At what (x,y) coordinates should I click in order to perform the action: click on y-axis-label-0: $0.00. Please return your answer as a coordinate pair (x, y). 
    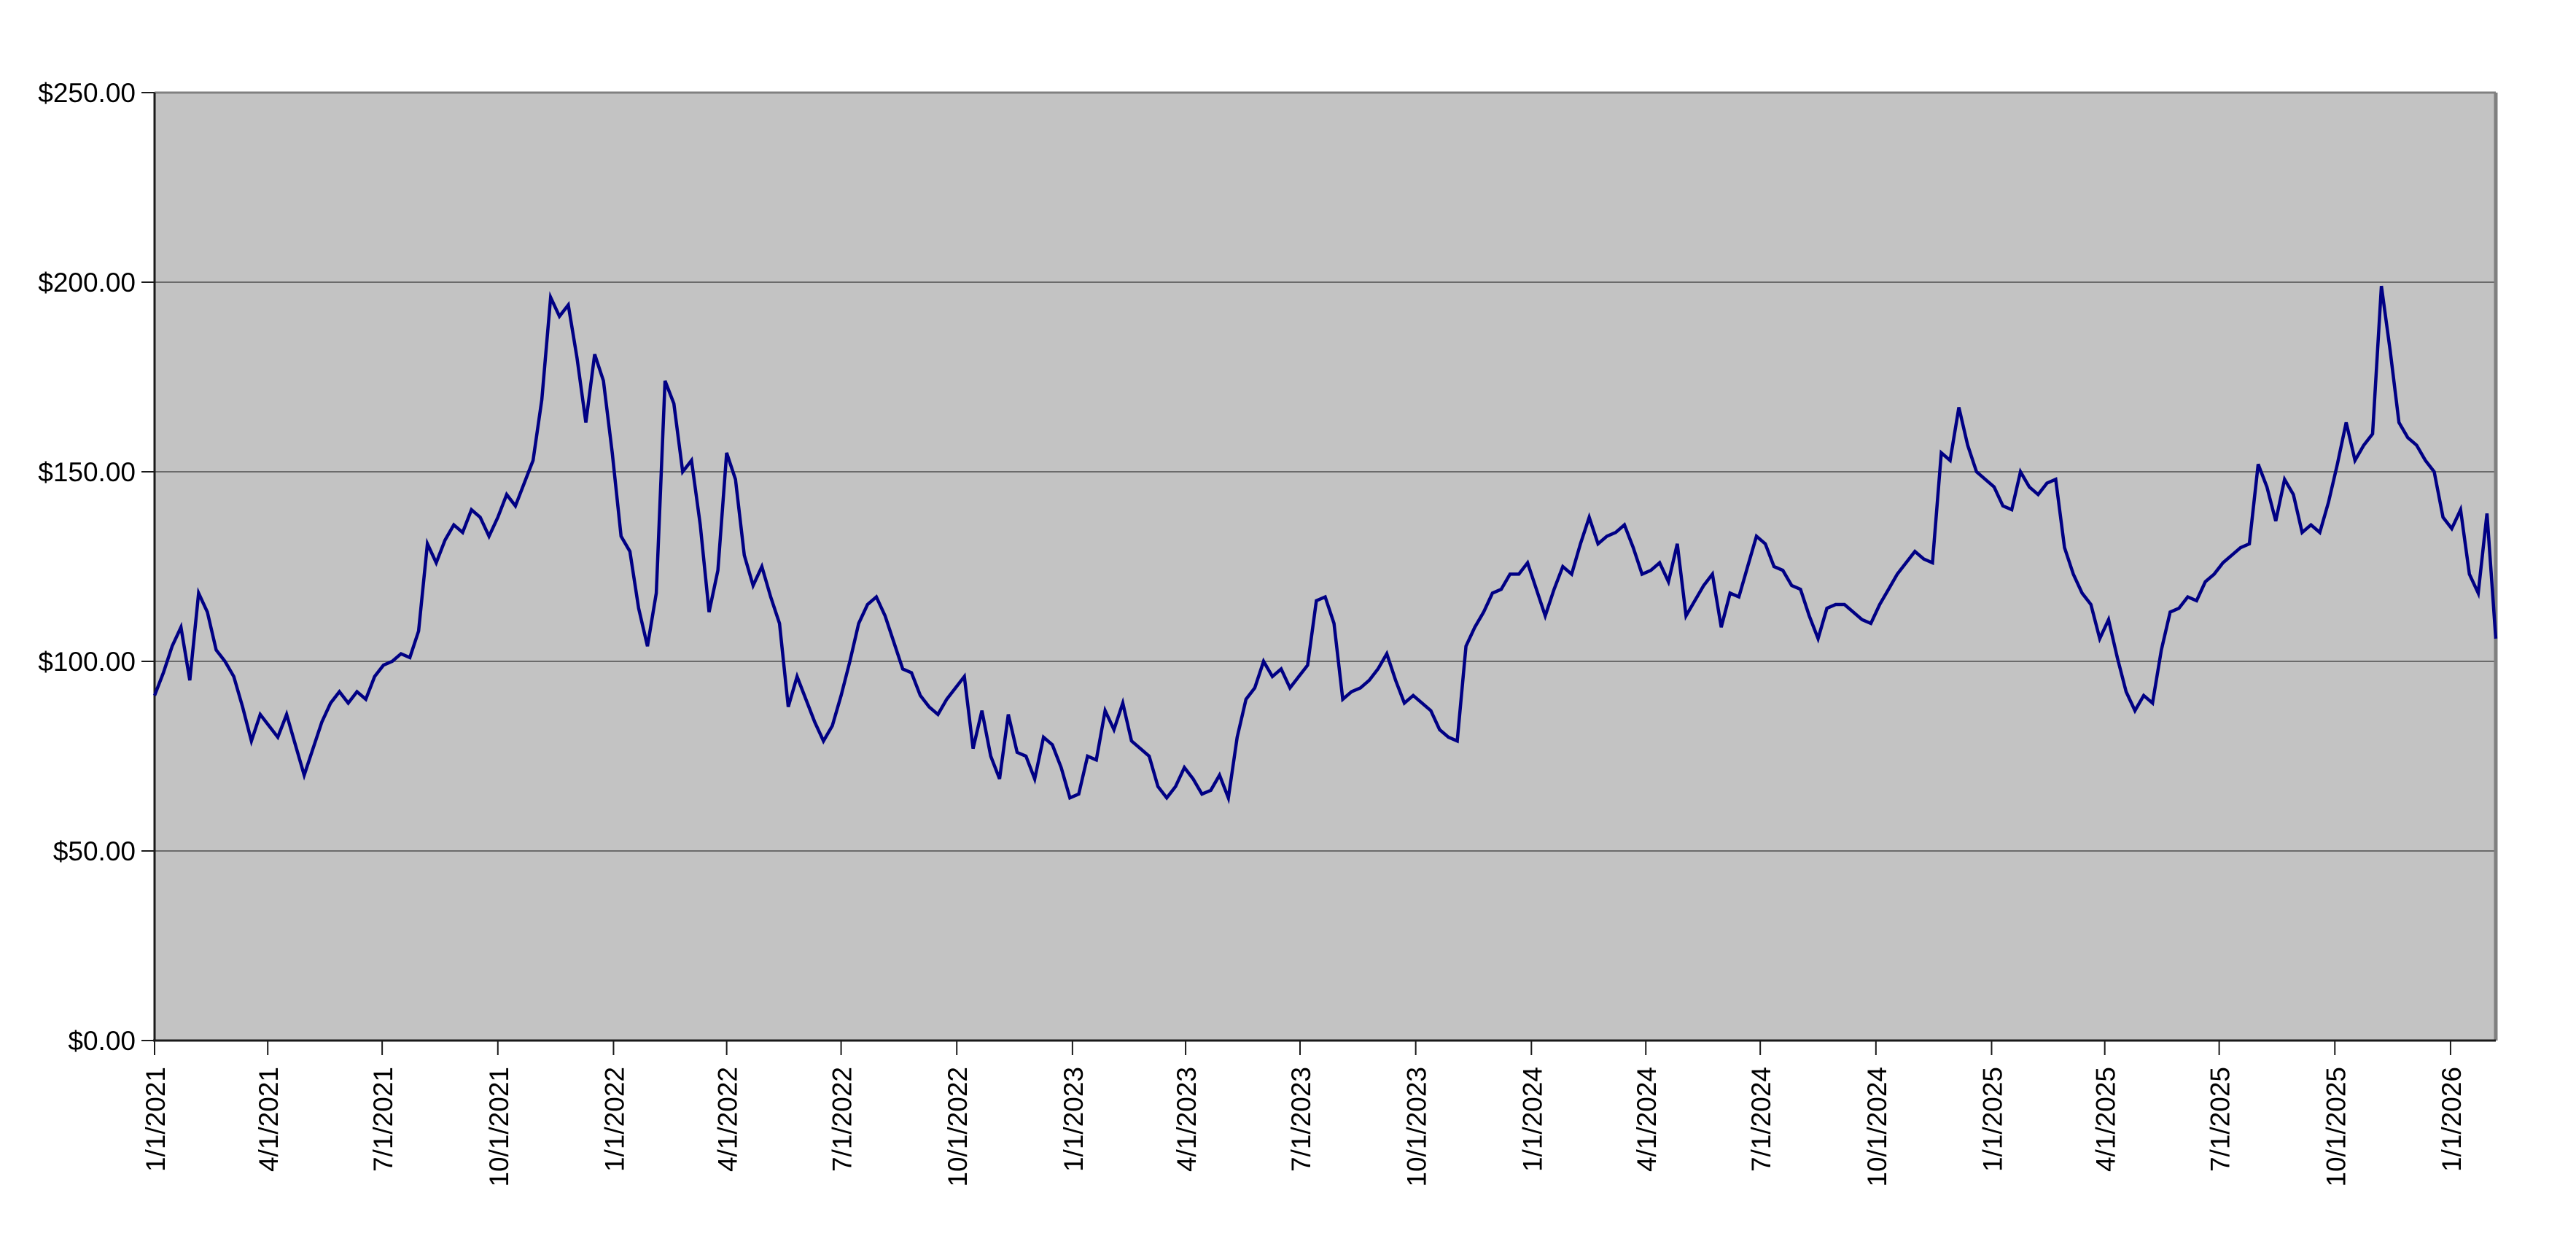
    Looking at the image, I should click on (102, 1041).